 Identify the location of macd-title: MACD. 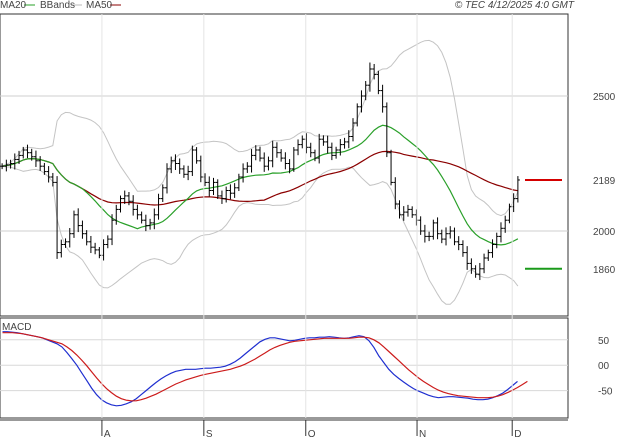
(16, 327).